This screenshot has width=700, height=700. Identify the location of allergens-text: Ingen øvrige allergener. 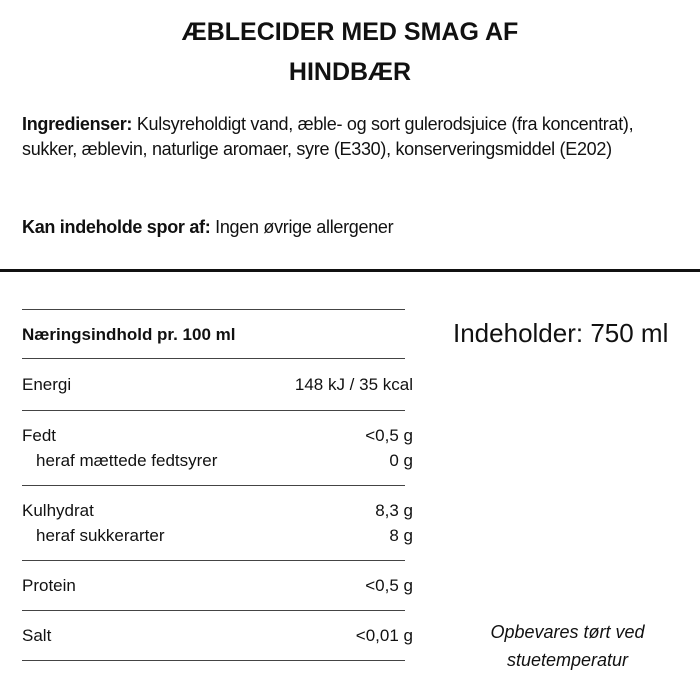
(302, 227).